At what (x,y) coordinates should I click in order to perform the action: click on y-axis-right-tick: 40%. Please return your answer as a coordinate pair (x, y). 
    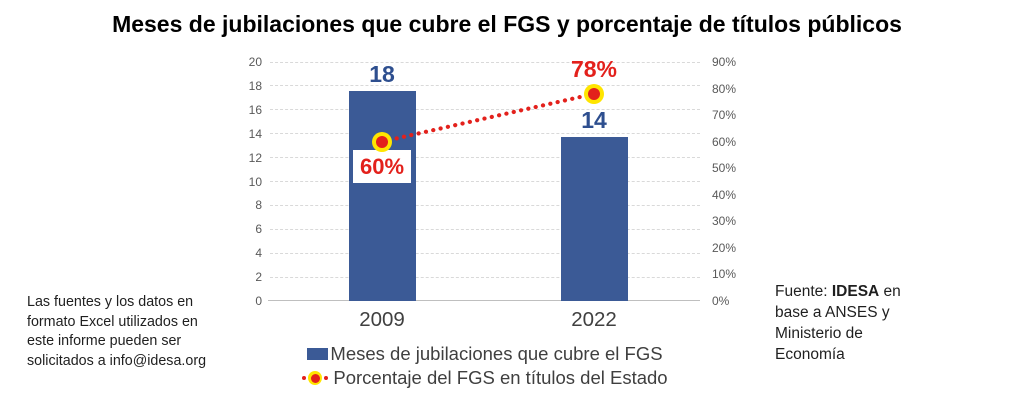
    Looking at the image, I should click on (724, 194).